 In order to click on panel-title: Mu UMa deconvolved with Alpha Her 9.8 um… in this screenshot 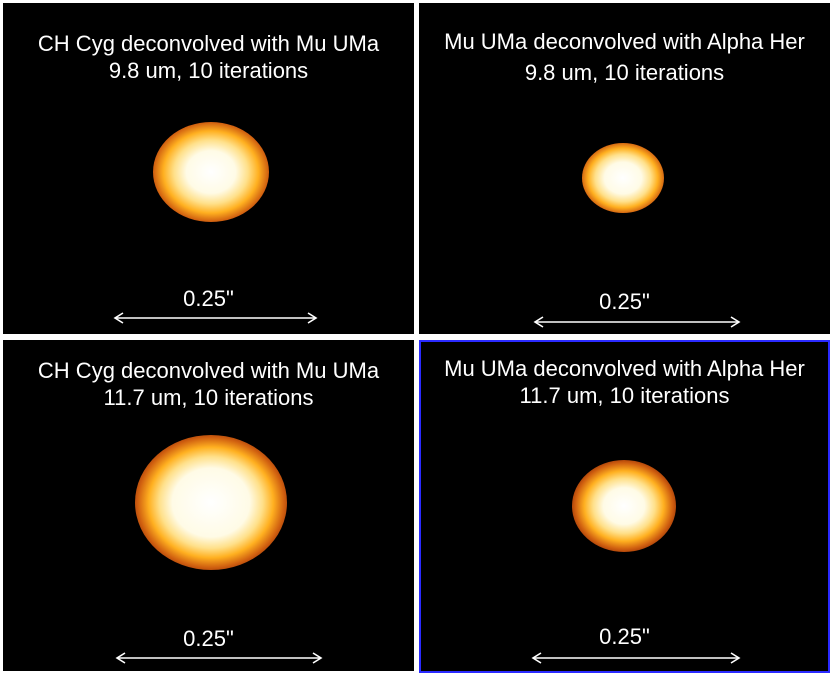, I will do `click(624, 57)`.